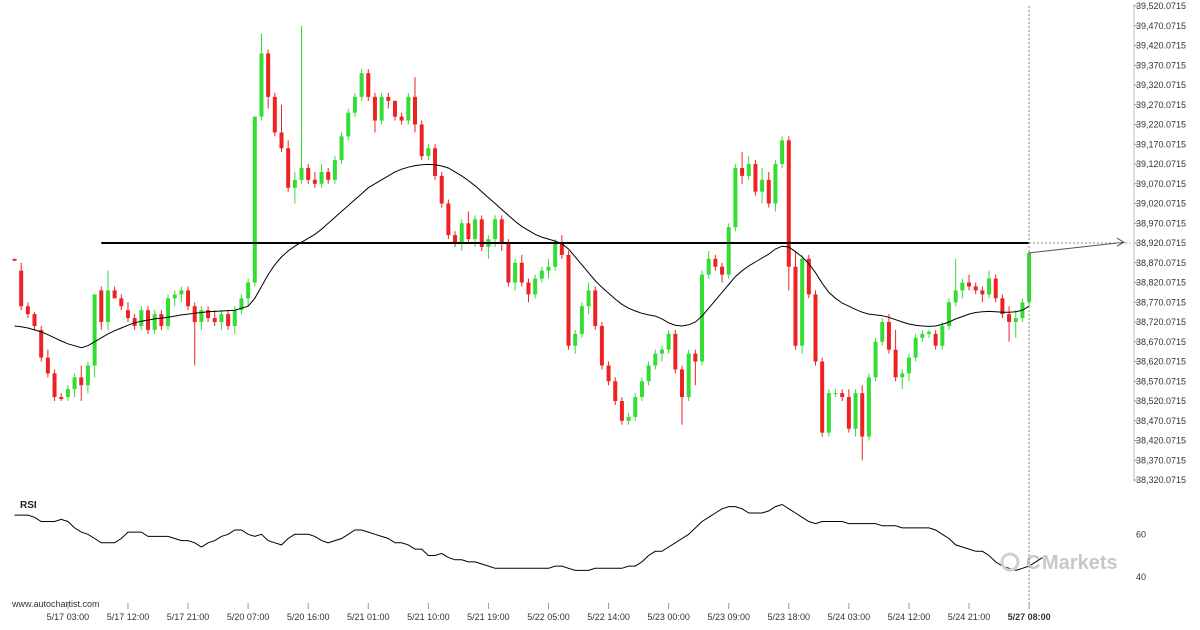 The height and width of the screenshot is (630, 1200). I want to click on time-tick-label: 5/24 03:00, so click(849, 617).